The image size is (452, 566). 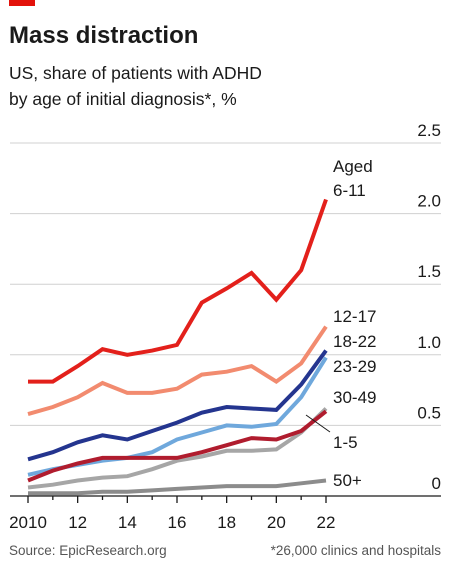 I want to click on footnote: *26,000 clinics and hospitals, so click(x=356, y=550).